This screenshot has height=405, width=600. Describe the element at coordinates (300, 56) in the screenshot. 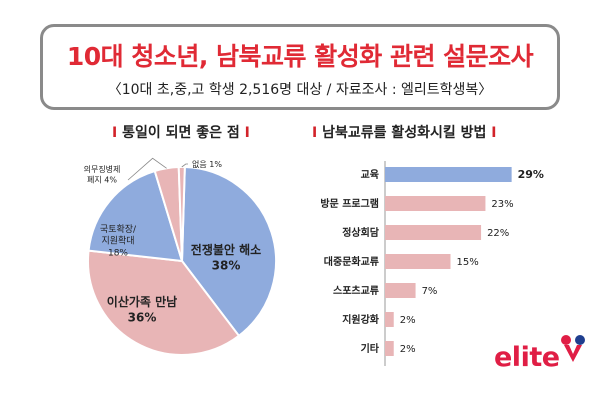

I see `page-title: 10대 청소년, 남북교류 활성화 관련 설문조사` at that location.